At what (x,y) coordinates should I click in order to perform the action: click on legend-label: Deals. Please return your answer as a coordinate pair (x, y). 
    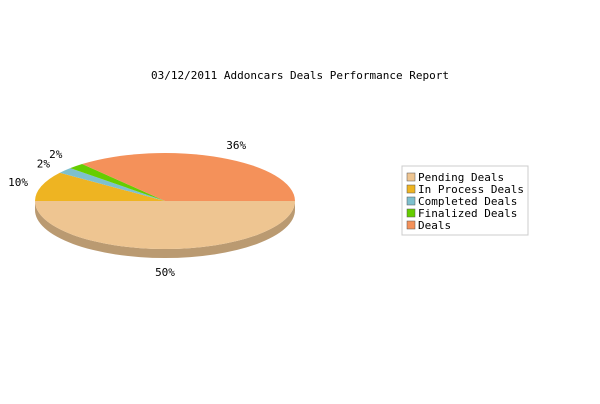
    Looking at the image, I should click on (434, 225).